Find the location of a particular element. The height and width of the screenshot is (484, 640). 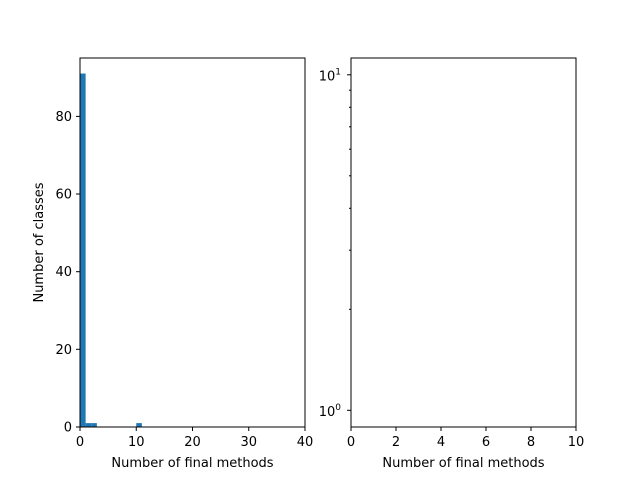

left-x-tick-label: 30 is located at coordinates (248, 442).